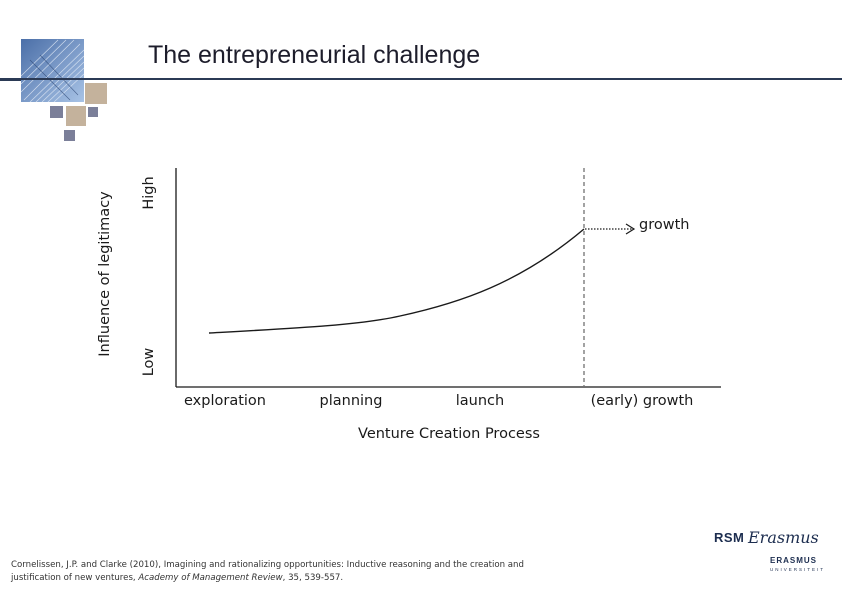 Image resolution: width=842 pixels, height=595 pixels. What do you see at coordinates (210, 577) in the screenshot?
I see `citation-journal: Academy of Management Review` at bounding box center [210, 577].